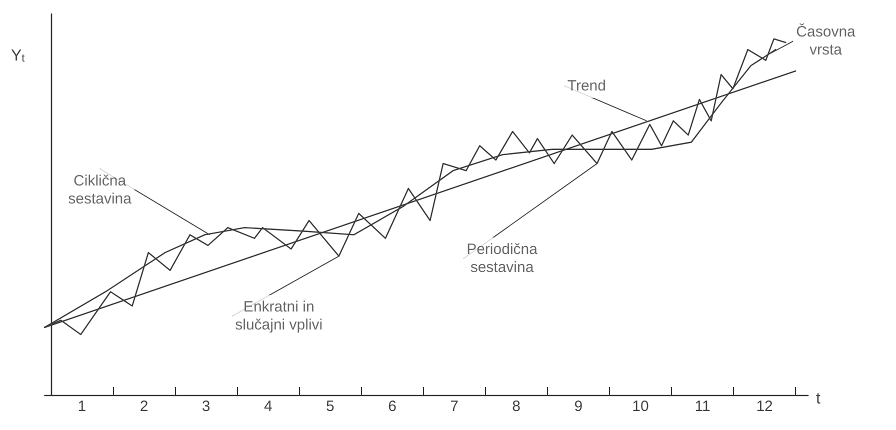 The height and width of the screenshot is (430, 896). Describe the element at coordinates (268, 406) in the screenshot. I see `x-tick-label: 4` at that location.